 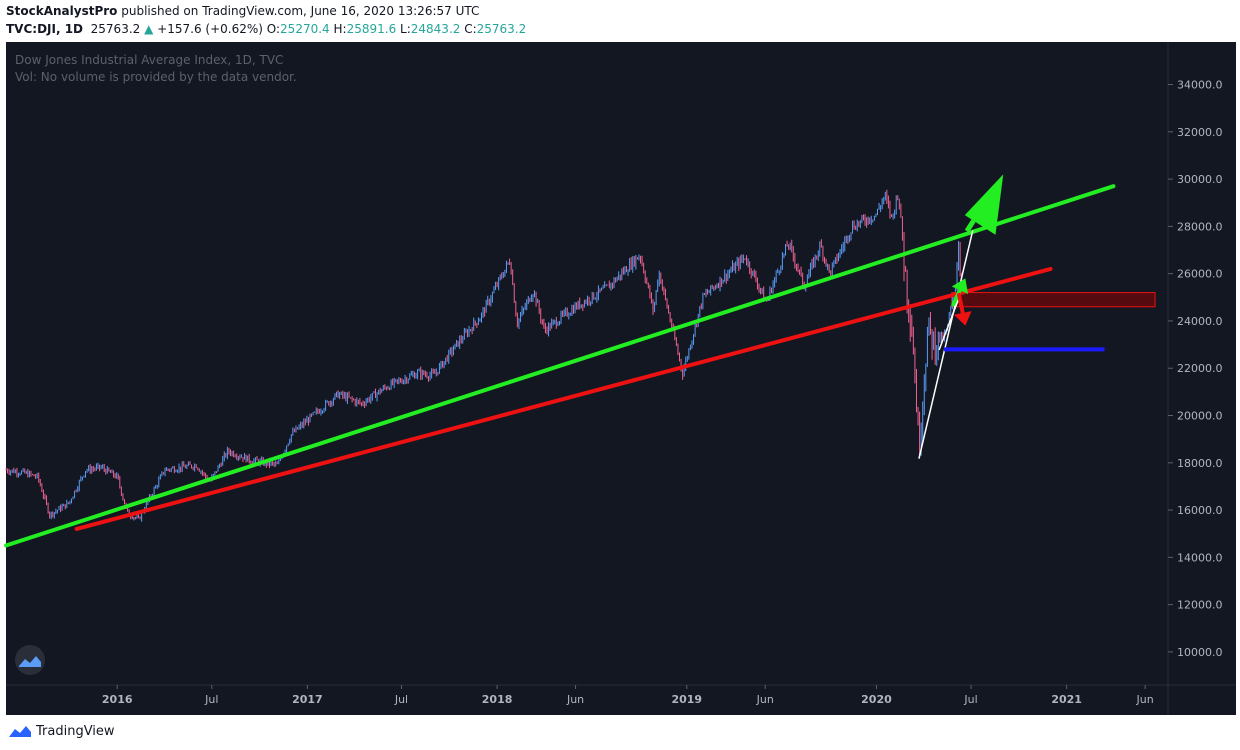 What do you see at coordinates (1200, 463) in the screenshot?
I see `price-tick-label-8: 18000.0` at bounding box center [1200, 463].